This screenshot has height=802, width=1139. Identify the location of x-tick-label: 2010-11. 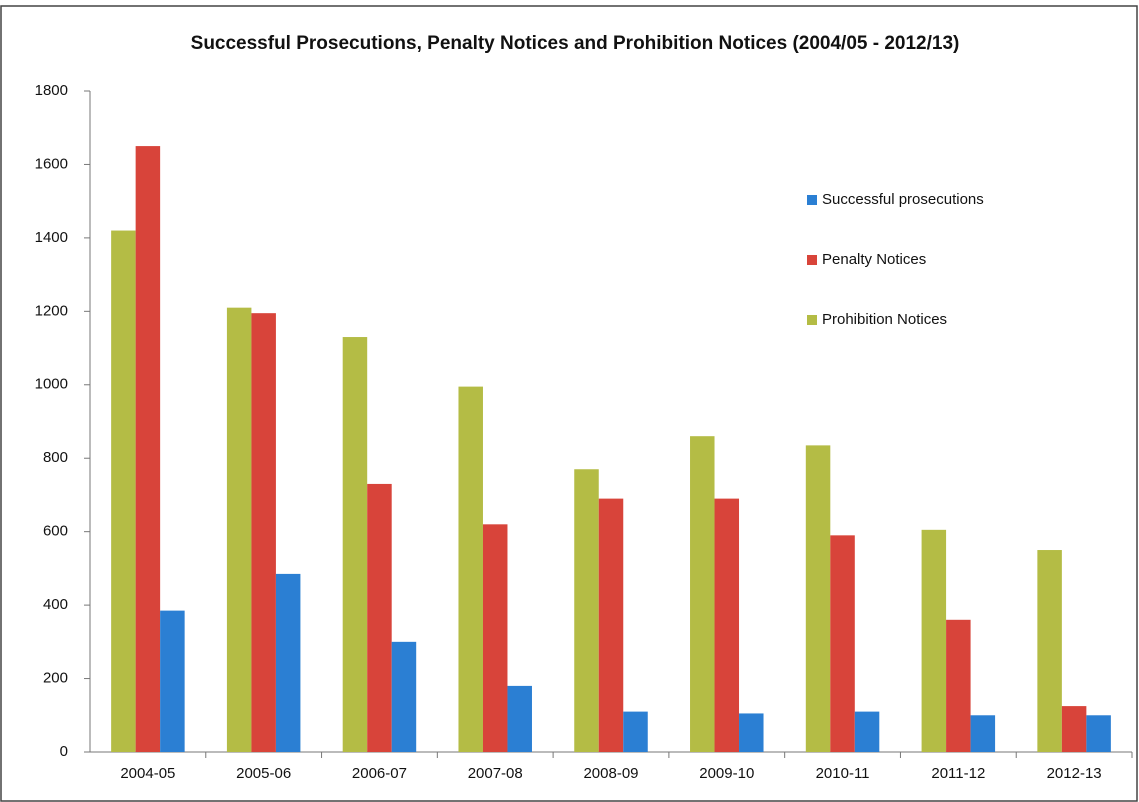
(843, 773).